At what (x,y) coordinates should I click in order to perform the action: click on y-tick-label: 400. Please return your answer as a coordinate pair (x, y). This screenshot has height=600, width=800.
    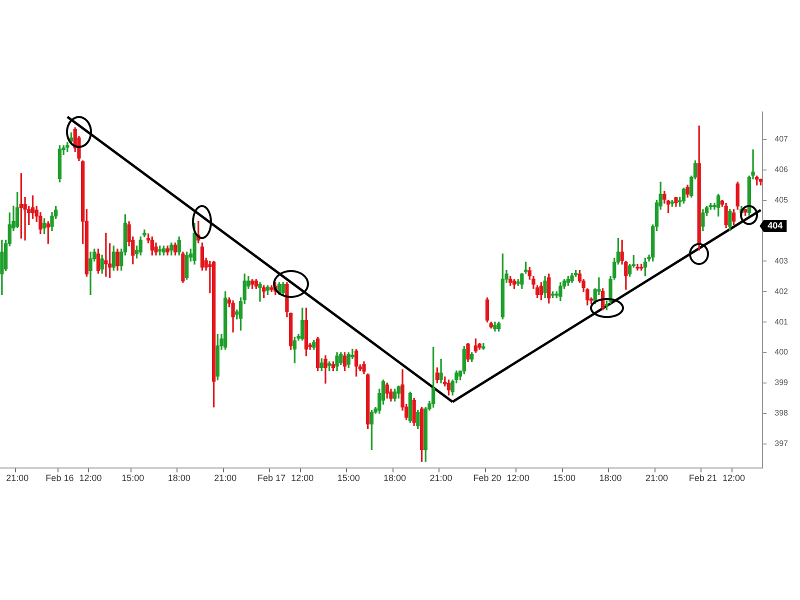
    Looking at the image, I should click on (781, 352).